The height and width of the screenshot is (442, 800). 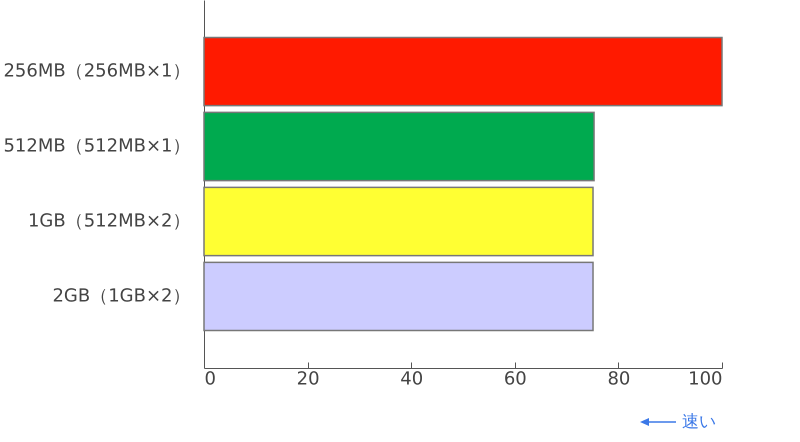 What do you see at coordinates (210, 379) in the screenshot?
I see `x-tick-label: 0` at bounding box center [210, 379].